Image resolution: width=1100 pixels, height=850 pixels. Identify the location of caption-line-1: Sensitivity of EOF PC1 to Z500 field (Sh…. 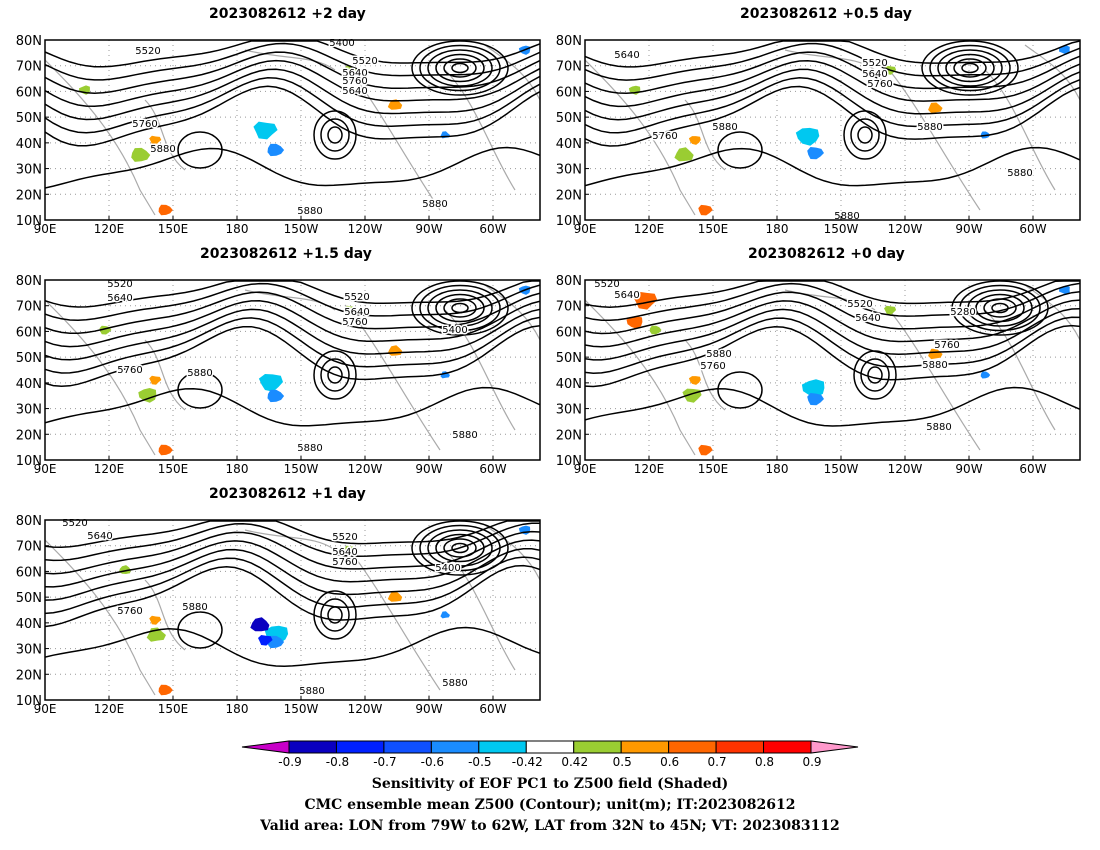
(550, 784).